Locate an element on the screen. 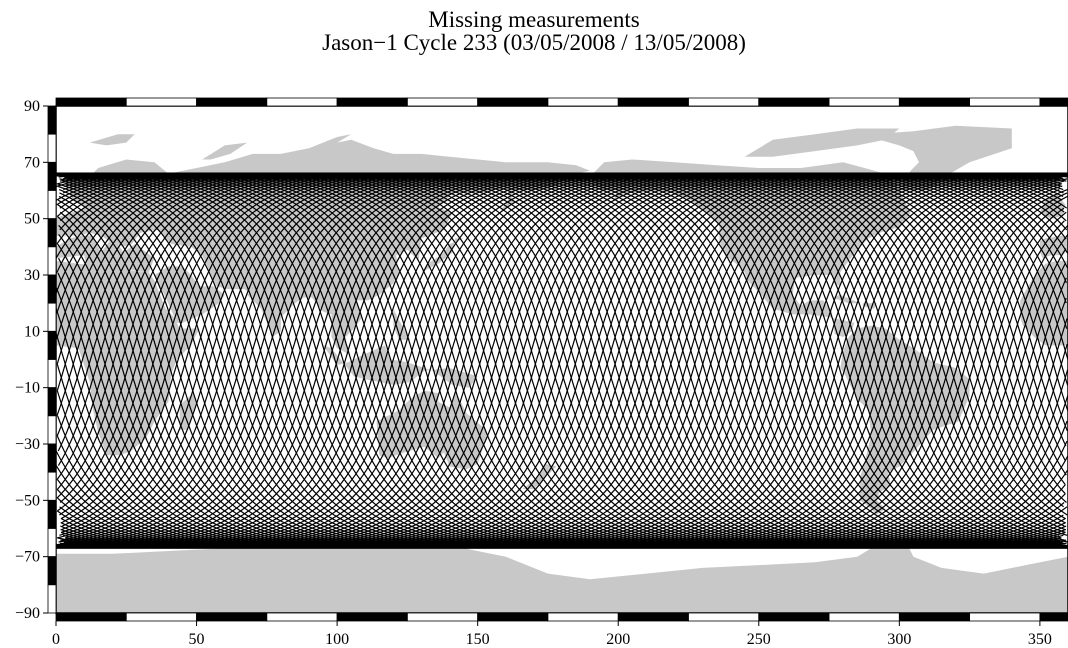 Image resolution: width=1068 pixels, height=648 pixels. track-turning-band-north is located at coordinates (562, 174).